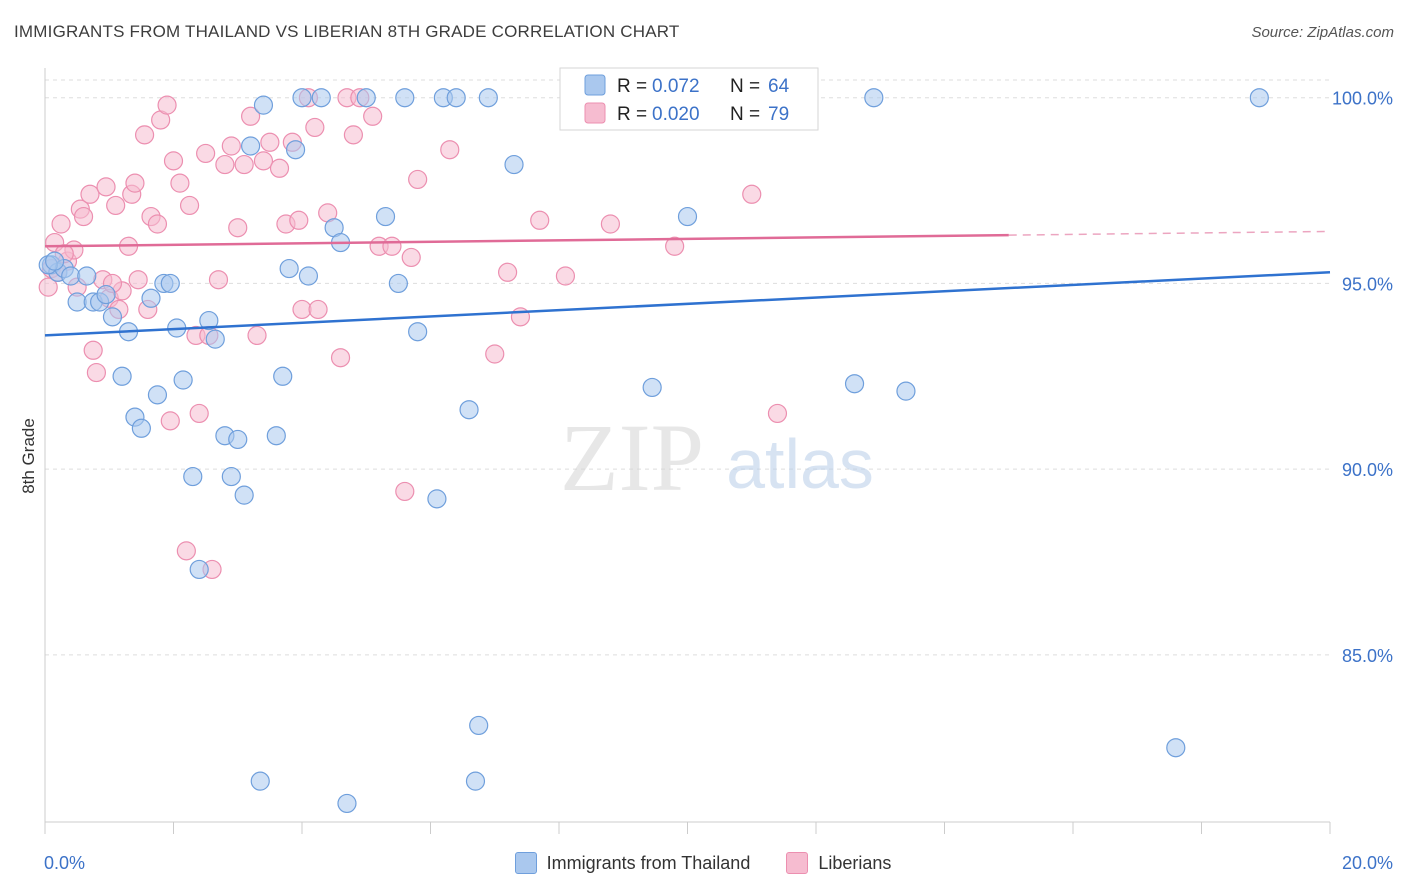 Image resolution: width=1406 pixels, height=892 pixels. I want to click on legend-n-value-2: 79, so click(778, 114).